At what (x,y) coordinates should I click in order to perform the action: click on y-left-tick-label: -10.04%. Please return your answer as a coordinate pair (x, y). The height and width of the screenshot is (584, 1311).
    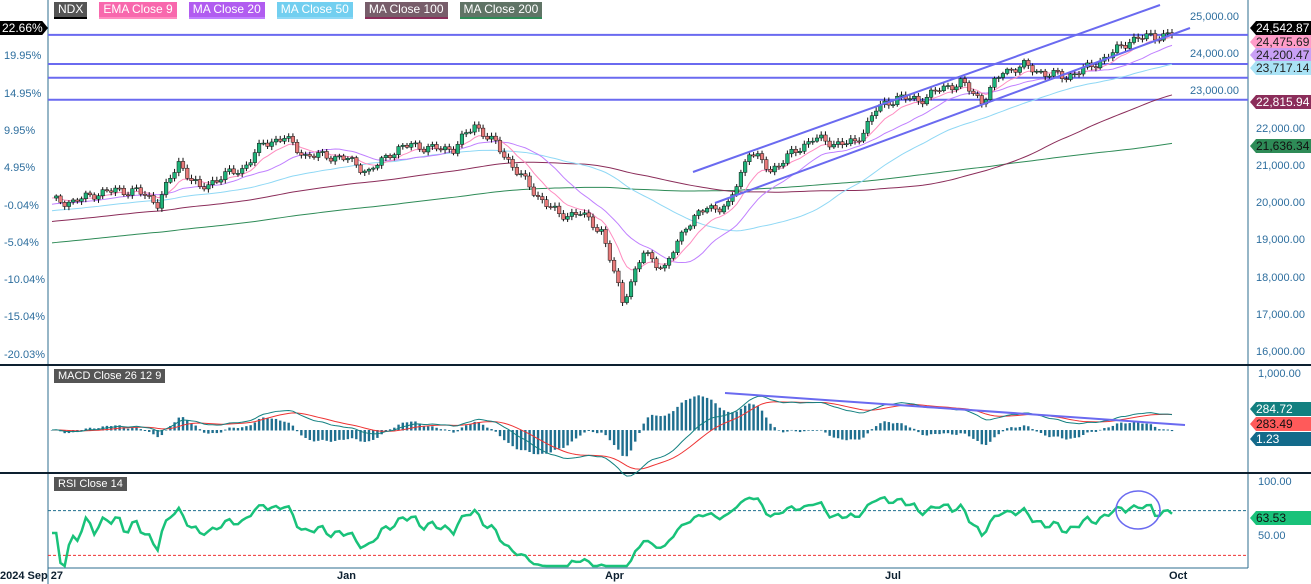
    Looking at the image, I should click on (24, 280).